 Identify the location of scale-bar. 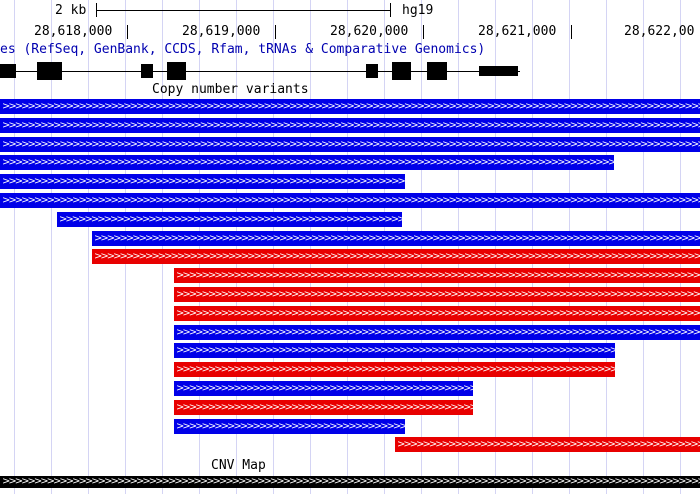
(243, 10).